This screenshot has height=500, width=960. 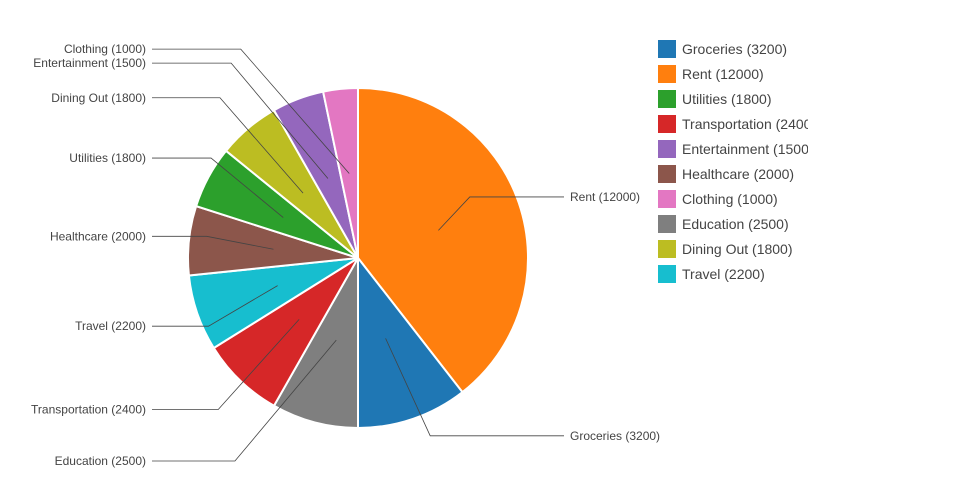 What do you see at coordinates (723, 73) in the screenshot?
I see `legend-label: Rent (12000)` at bounding box center [723, 73].